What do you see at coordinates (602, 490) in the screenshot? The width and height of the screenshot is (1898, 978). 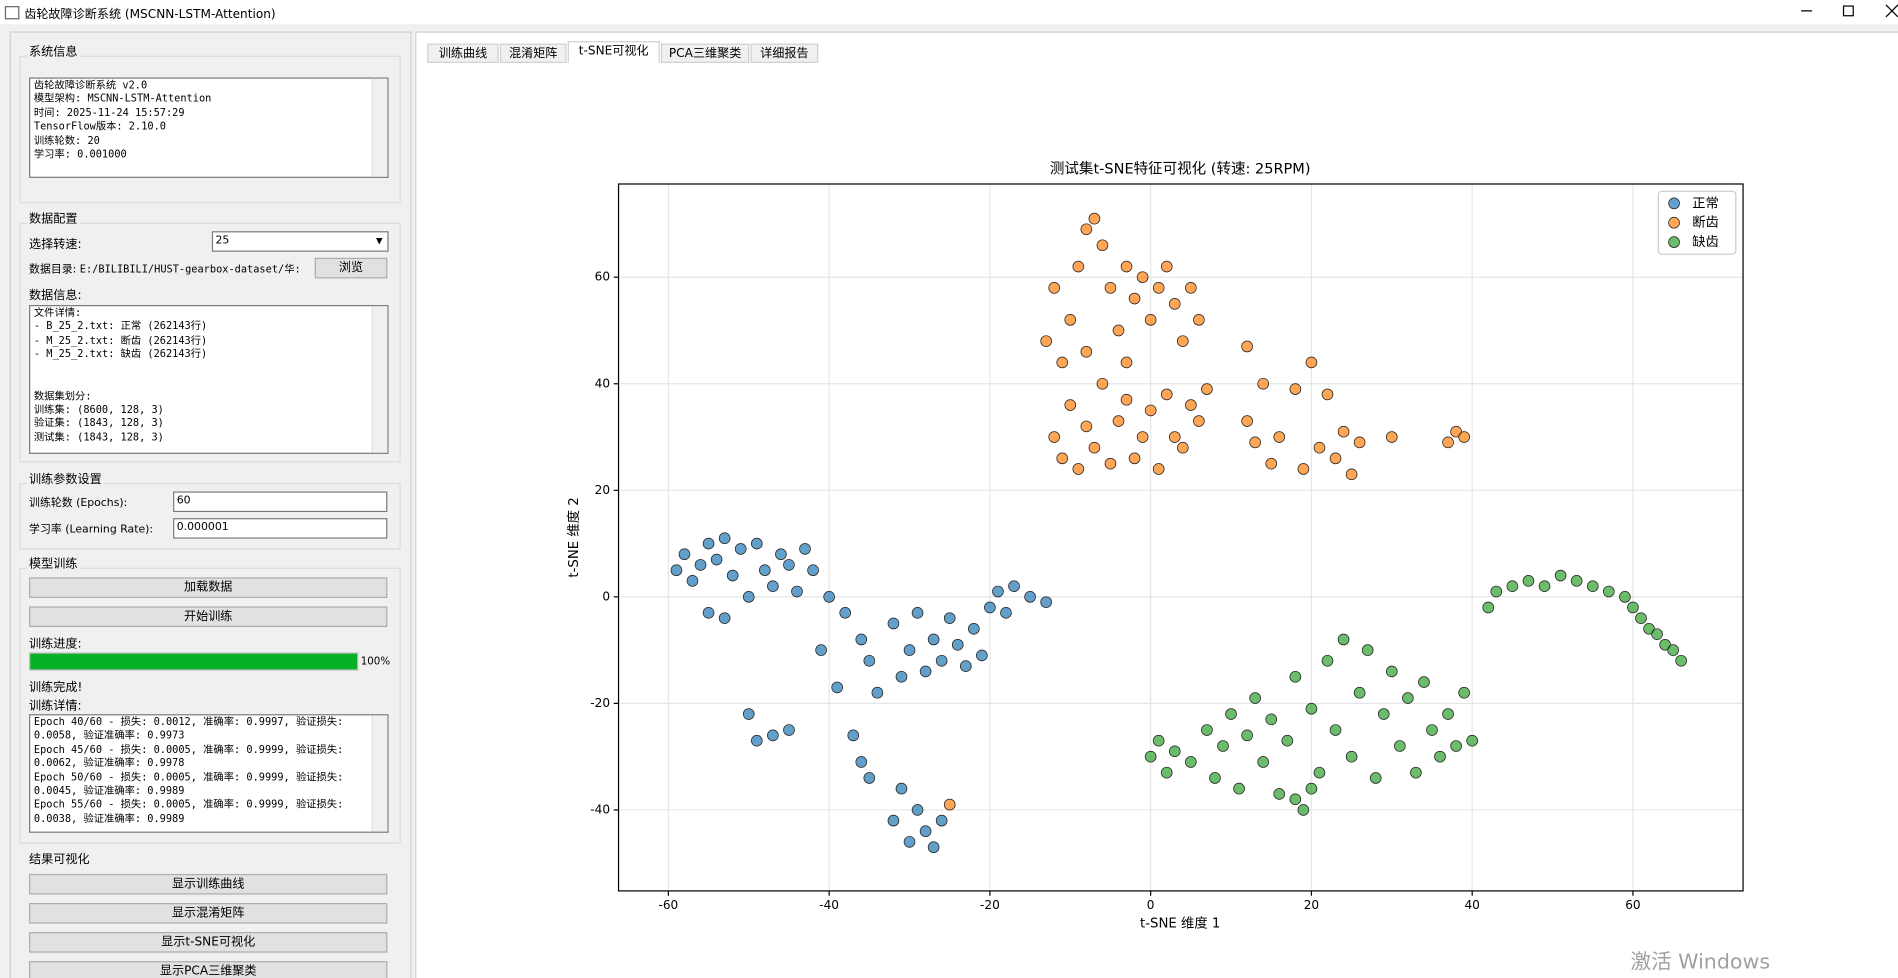 I see `y-tick-label: 20` at bounding box center [602, 490].